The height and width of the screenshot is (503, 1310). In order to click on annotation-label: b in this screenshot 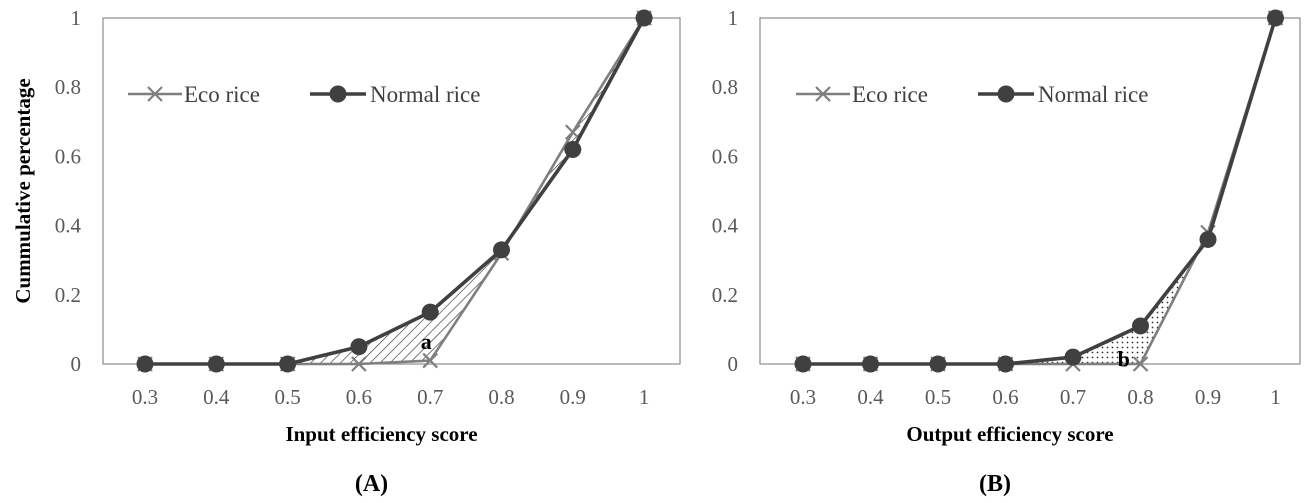, I will do `click(1124, 359)`.